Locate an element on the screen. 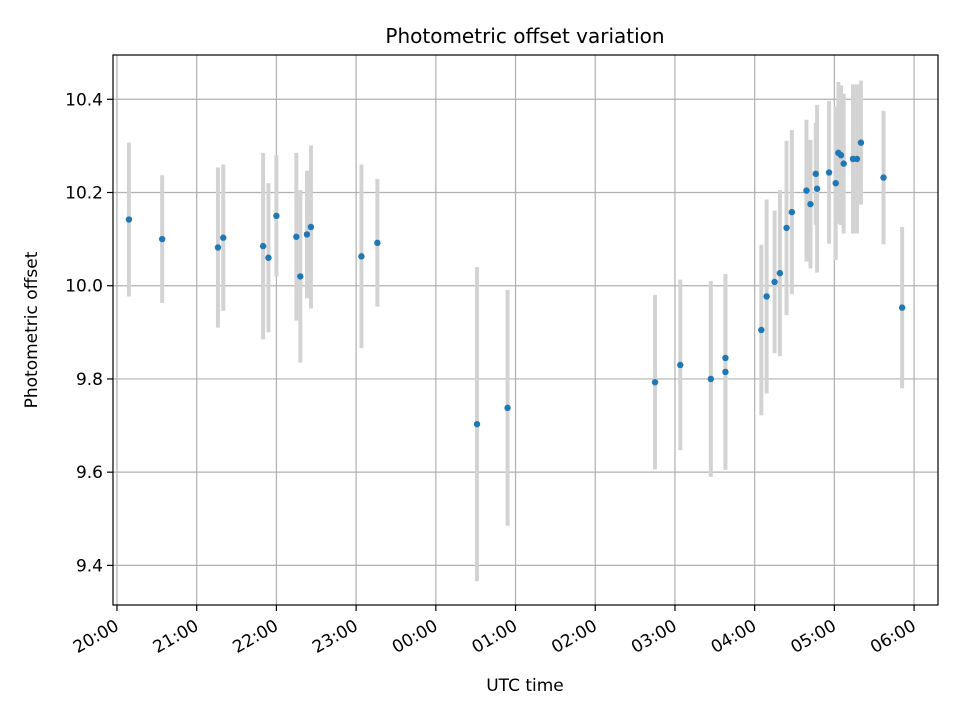 The image size is (960, 720). x-tick-label: 20:00 is located at coordinates (96, 637).